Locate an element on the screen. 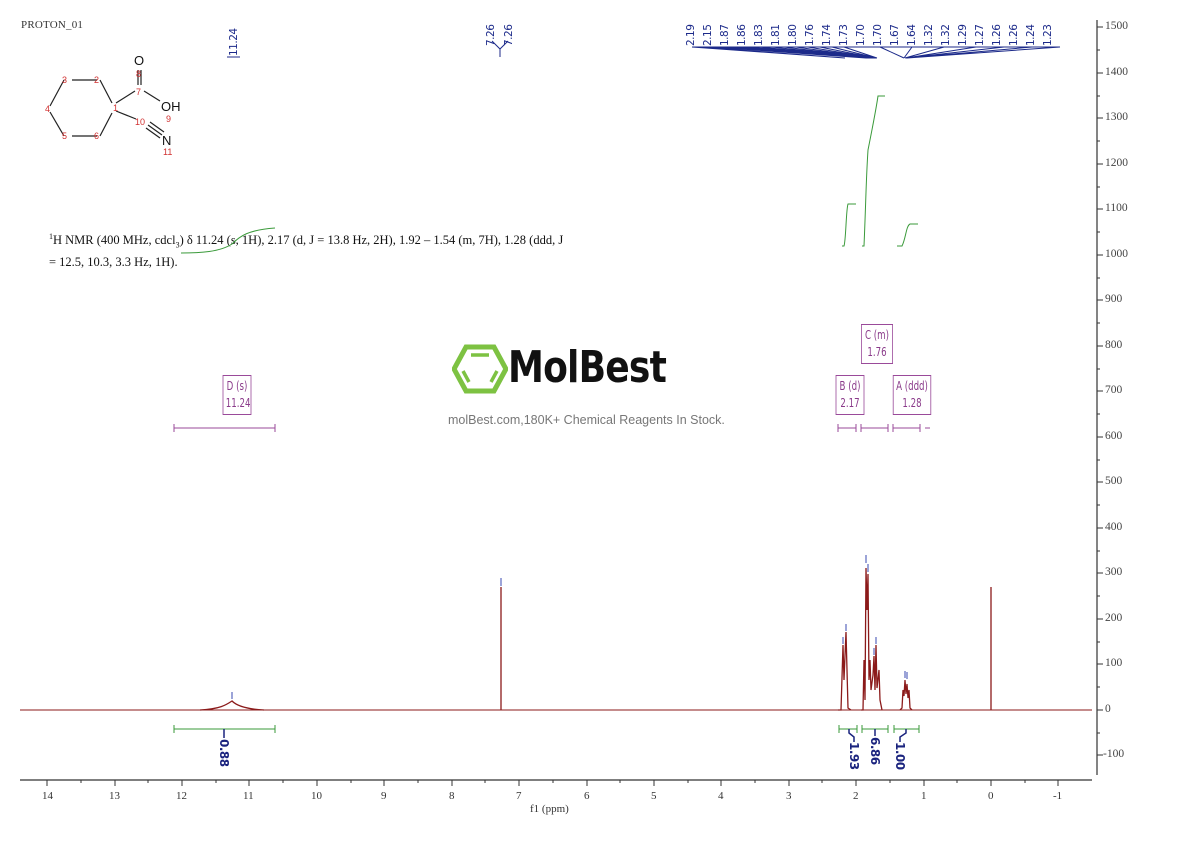 This screenshot has width=1190, height=841. peak-label-11-24: 11.24 is located at coordinates (234, 42).